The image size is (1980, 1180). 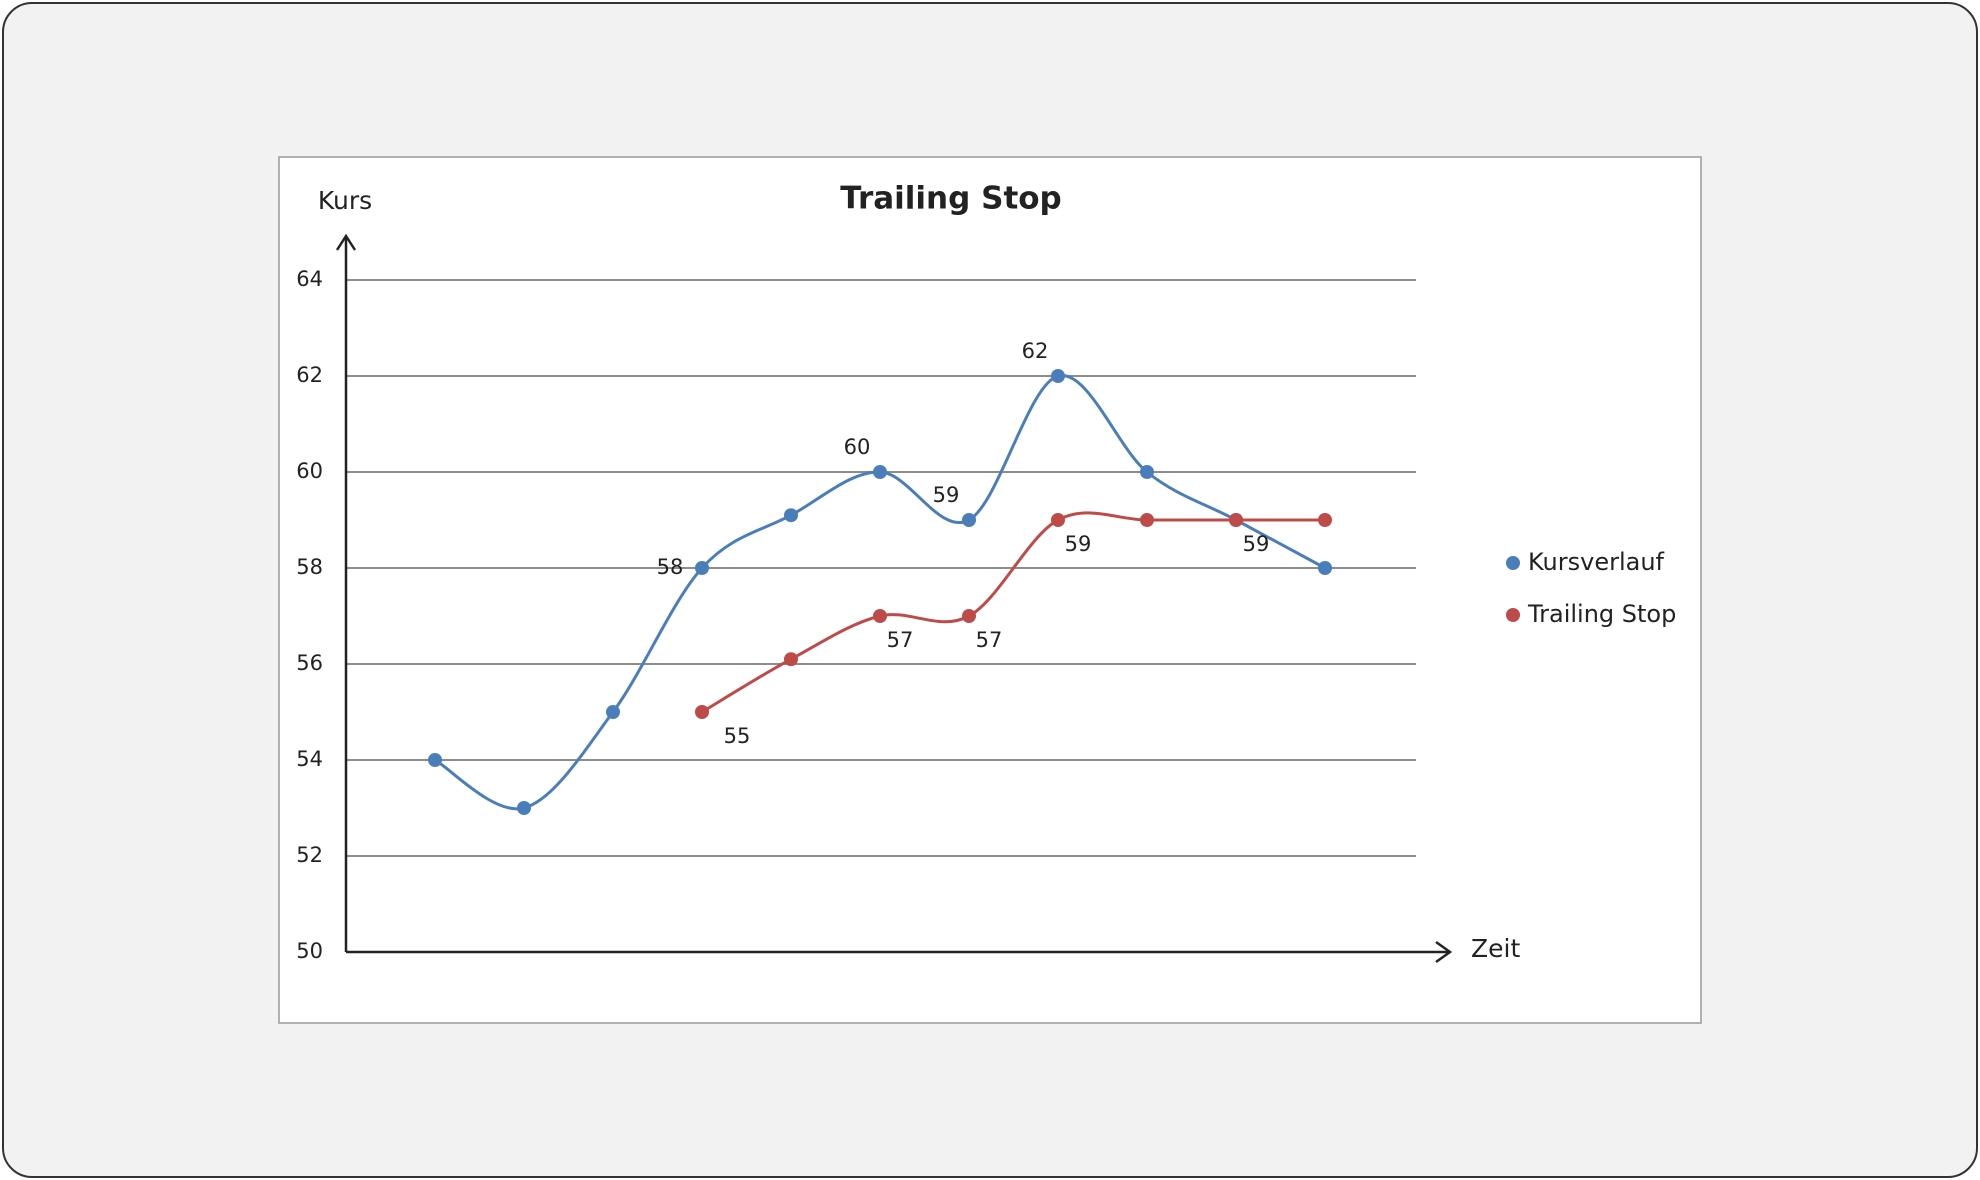 I want to click on y-tick-label: 56, so click(x=309, y=663).